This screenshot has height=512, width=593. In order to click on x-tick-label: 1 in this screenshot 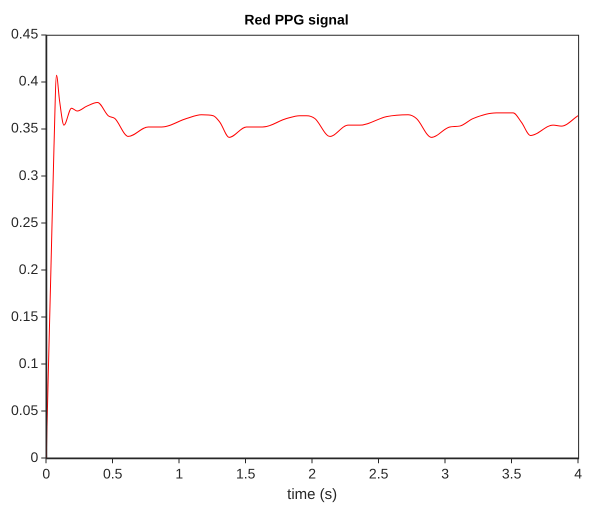, I will do `click(179, 473)`.